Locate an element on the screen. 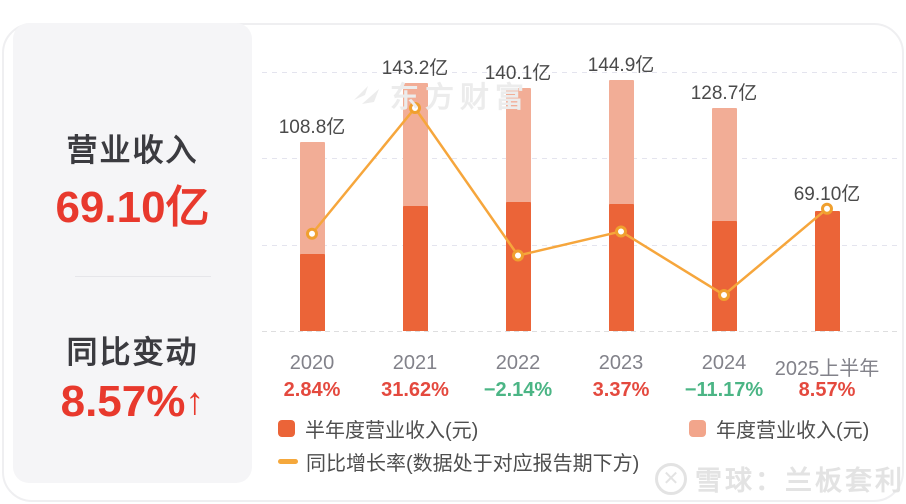 The height and width of the screenshot is (504, 906). bar-value-label-2022: 140.1亿 is located at coordinates (518, 74).